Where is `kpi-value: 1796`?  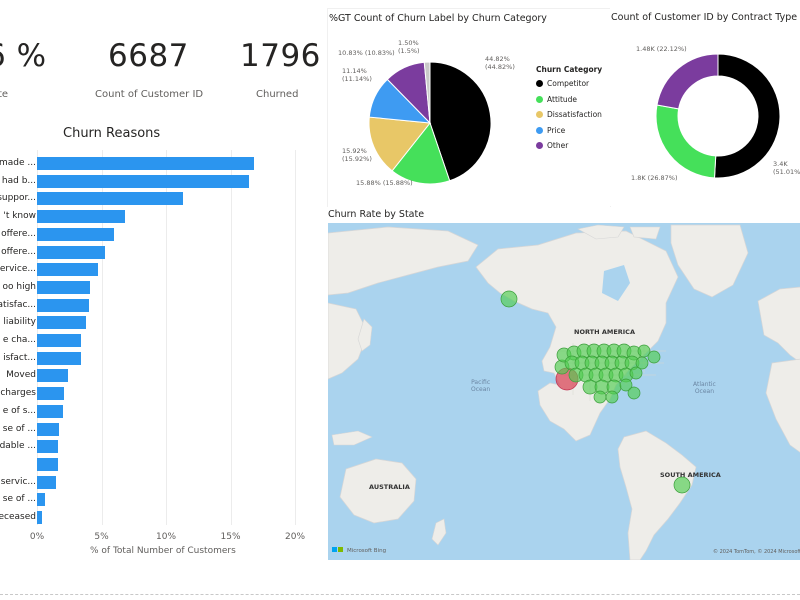 kpi-value: 1796 is located at coordinates (280, 56).